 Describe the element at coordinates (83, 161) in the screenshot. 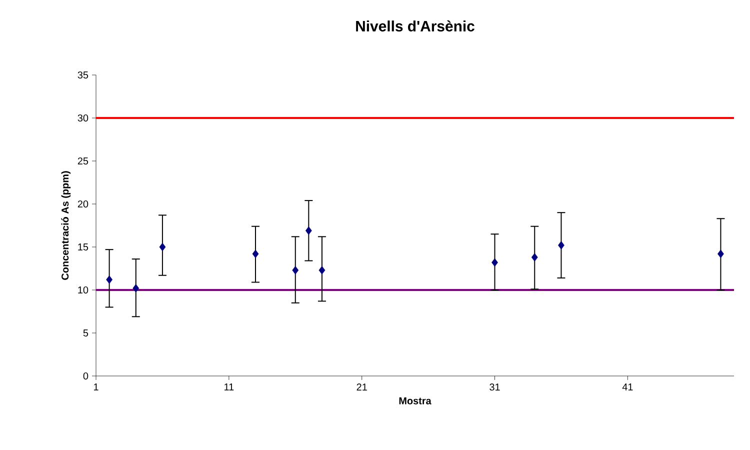

I see `y-tick-label: 25` at that location.